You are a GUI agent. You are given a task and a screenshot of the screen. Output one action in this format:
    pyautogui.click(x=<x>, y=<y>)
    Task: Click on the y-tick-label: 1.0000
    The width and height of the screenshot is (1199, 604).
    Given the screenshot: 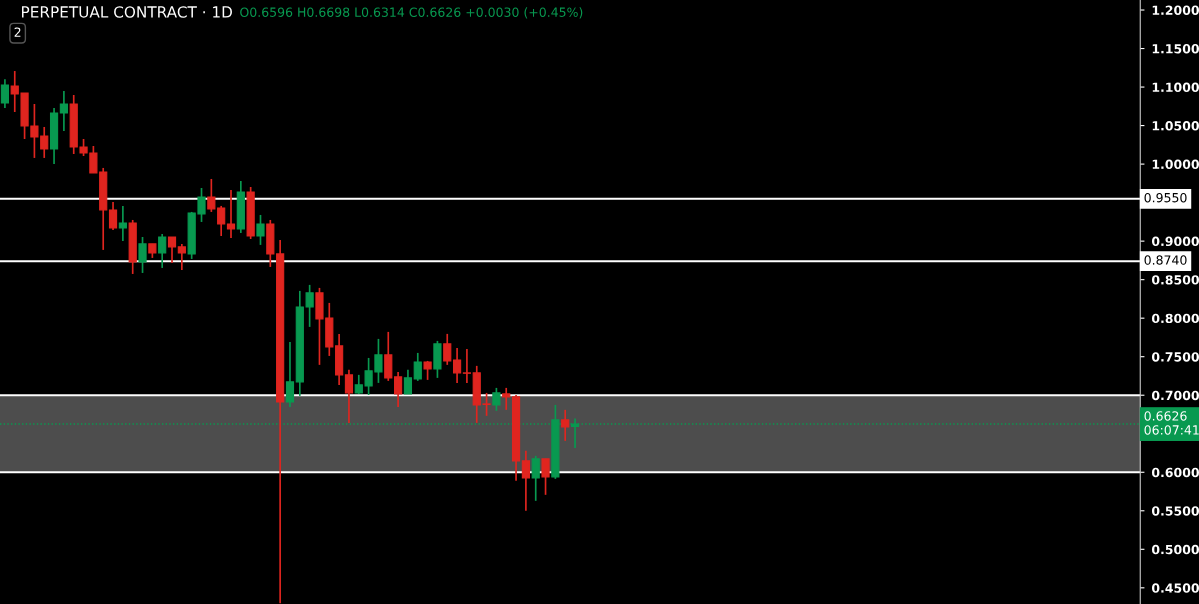 What is the action you would take?
    pyautogui.click(x=1175, y=164)
    